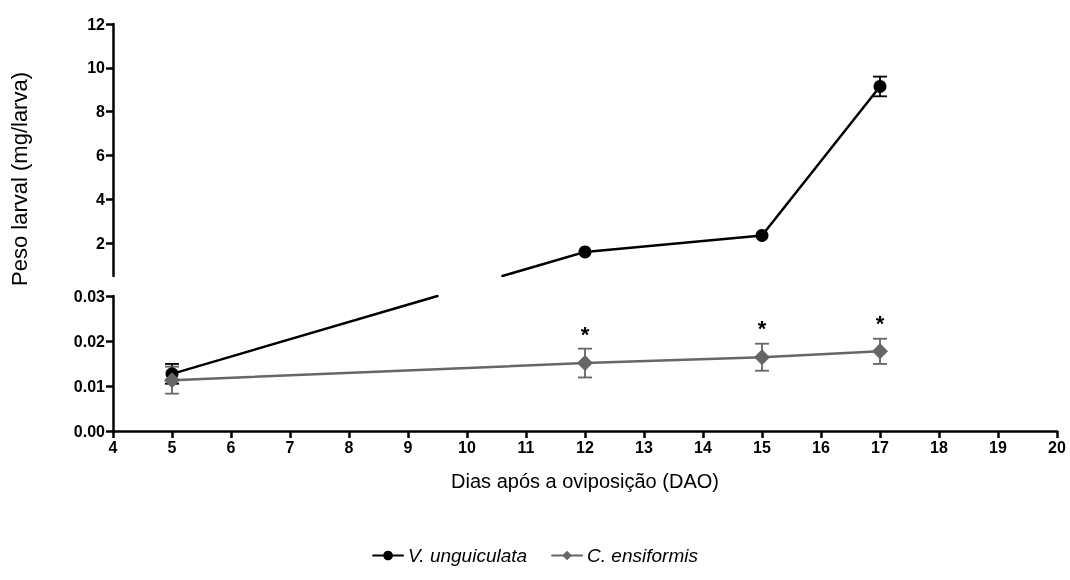  Describe the element at coordinates (113, 447) in the screenshot. I see `x-tick-label: 4` at that location.